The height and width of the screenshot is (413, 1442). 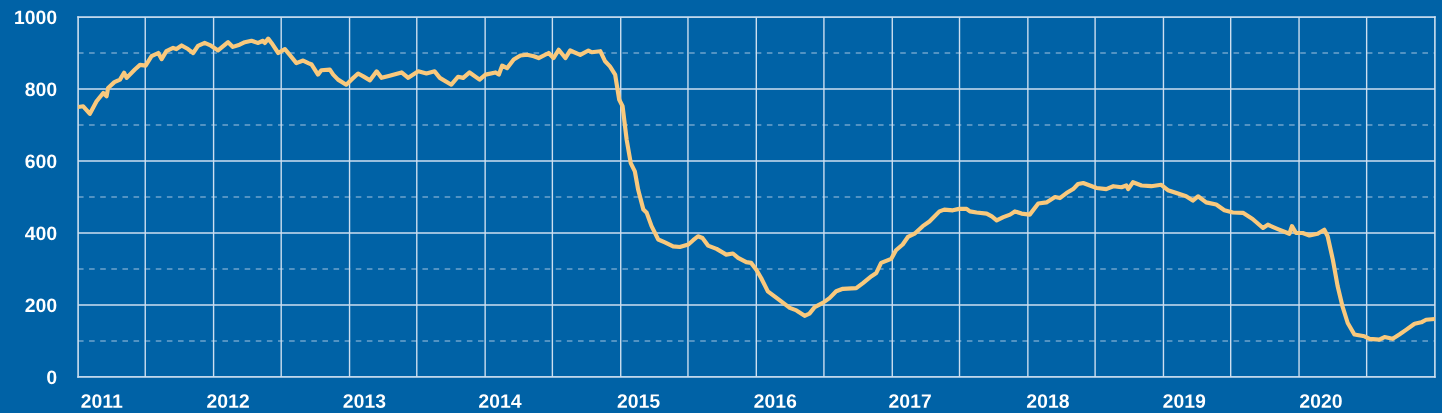 What do you see at coordinates (1184, 401) in the screenshot?
I see `x-tick-label: 2019` at bounding box center [1184, 401].